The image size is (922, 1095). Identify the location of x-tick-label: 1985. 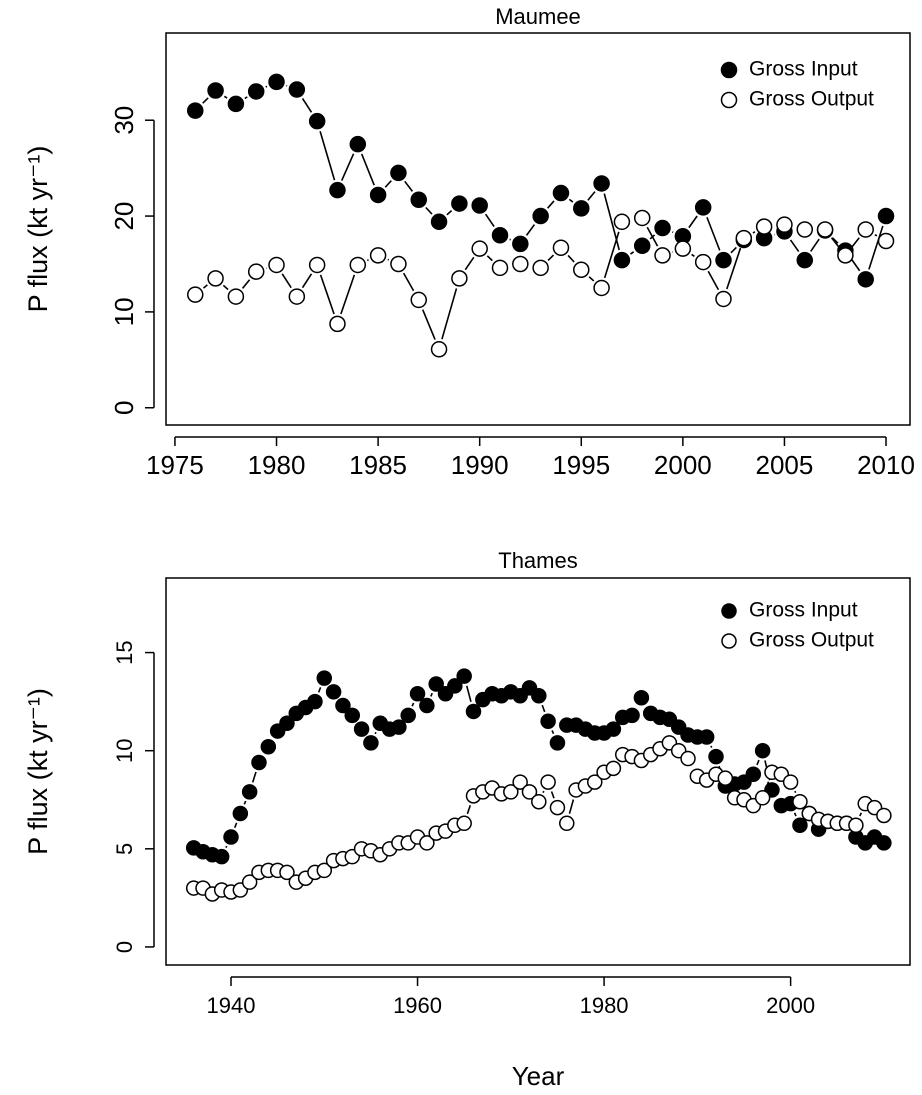
(378, 465).